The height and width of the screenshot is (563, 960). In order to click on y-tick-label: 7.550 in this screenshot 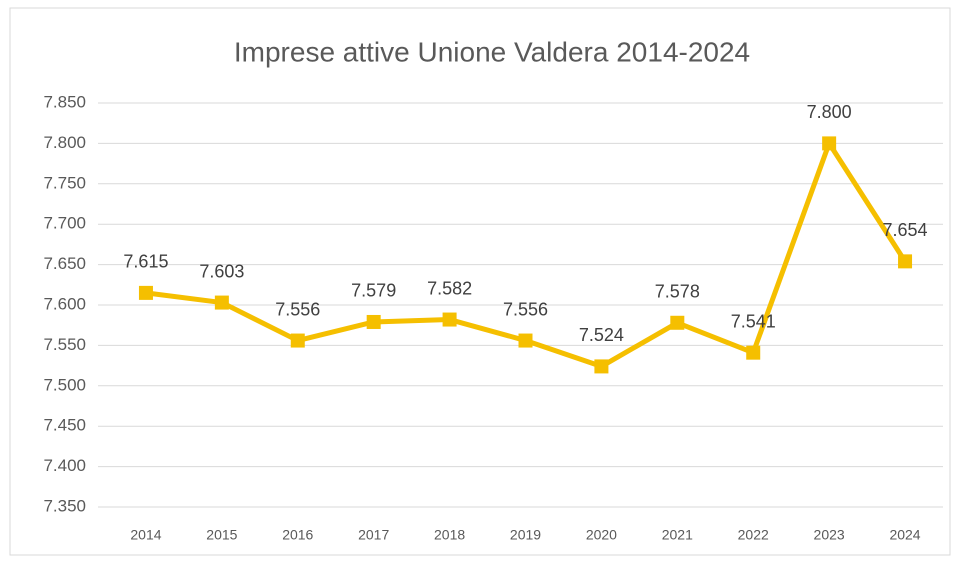, I will do `click(64, 344)`.